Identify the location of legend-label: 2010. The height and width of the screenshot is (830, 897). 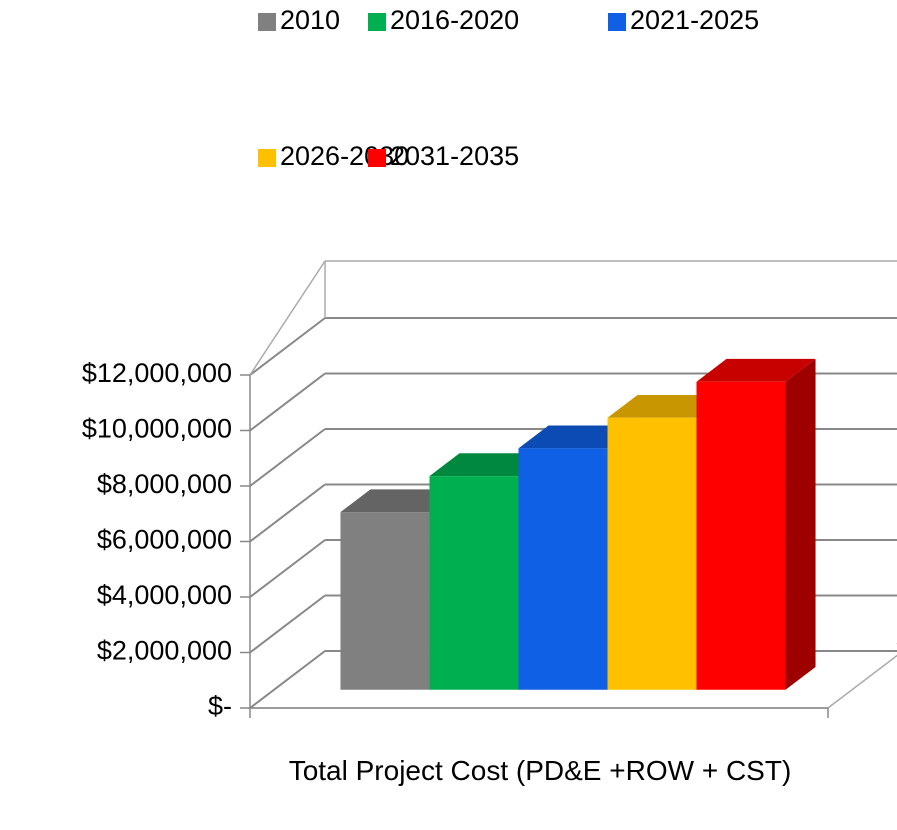
(310, 20).